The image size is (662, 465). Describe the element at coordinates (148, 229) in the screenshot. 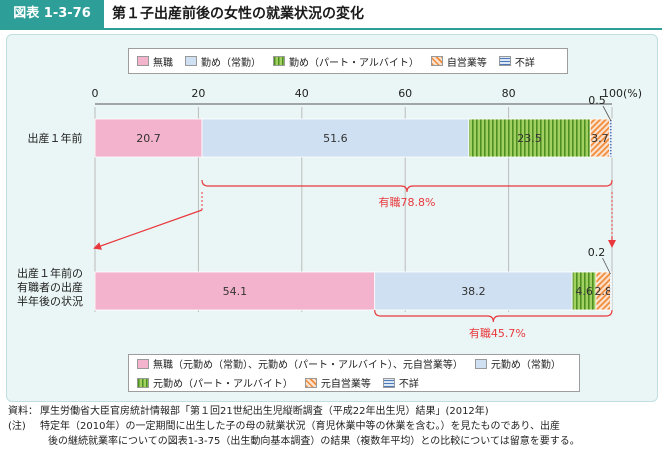

I see `connector-arrow-left` at that location.